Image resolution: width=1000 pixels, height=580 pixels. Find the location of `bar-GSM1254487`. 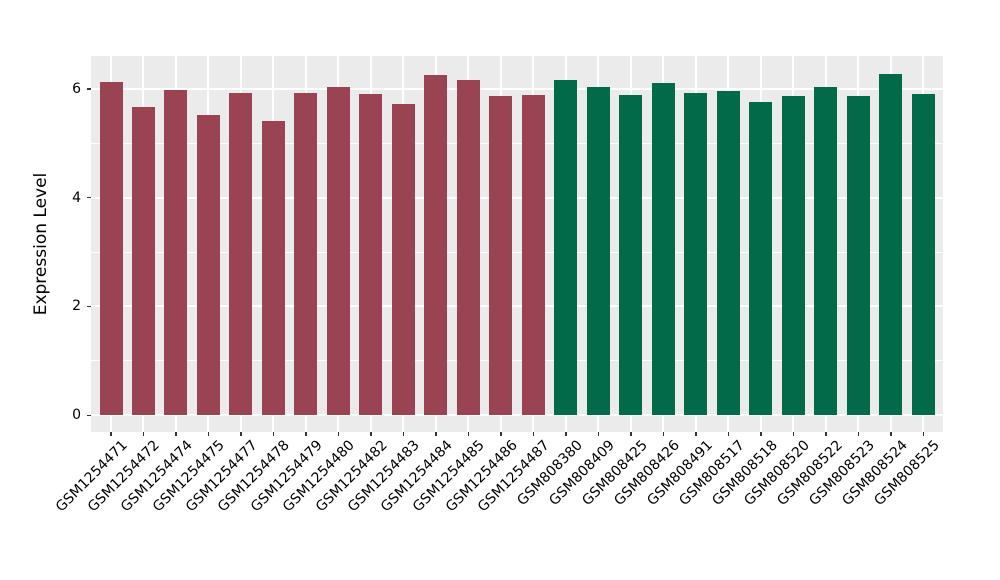

bar-GSM1254487 is located at coordinates (533, 255).